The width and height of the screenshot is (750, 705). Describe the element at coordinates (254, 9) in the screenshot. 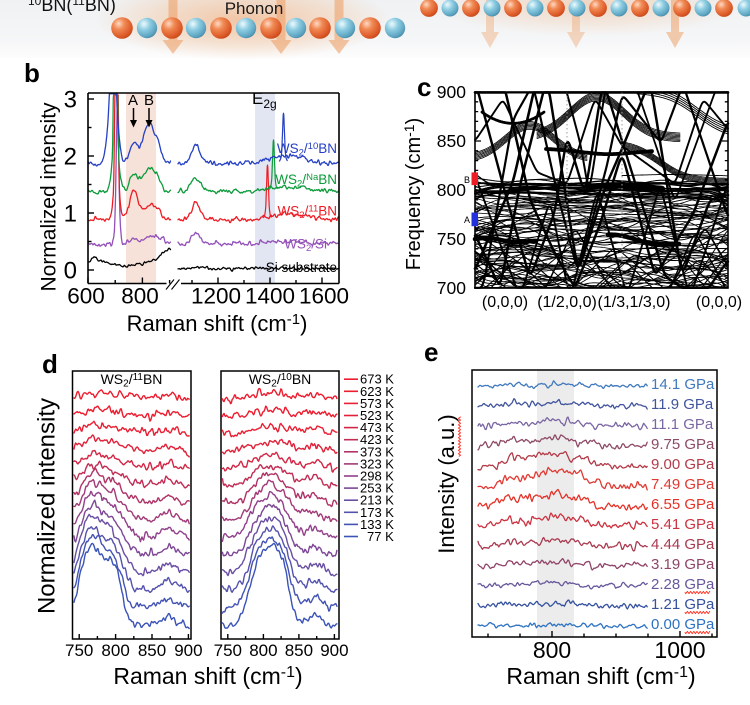

I see `svg-text: Phonon` at that location.